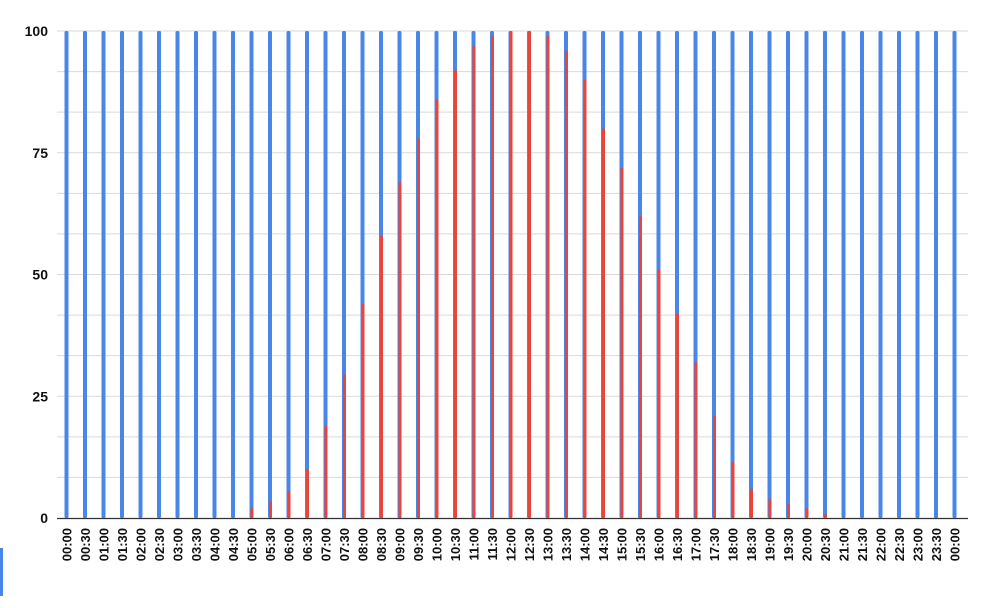 The image size is (1000, 608). I want to click on x-tick-label: 11:00, so click(474, 544).